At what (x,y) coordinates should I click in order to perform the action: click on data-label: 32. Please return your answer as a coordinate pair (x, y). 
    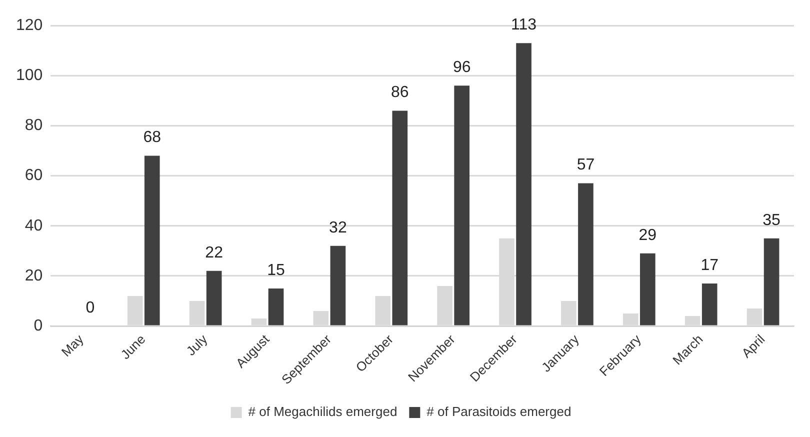
    Looking at the image, I should click on (338, 227).